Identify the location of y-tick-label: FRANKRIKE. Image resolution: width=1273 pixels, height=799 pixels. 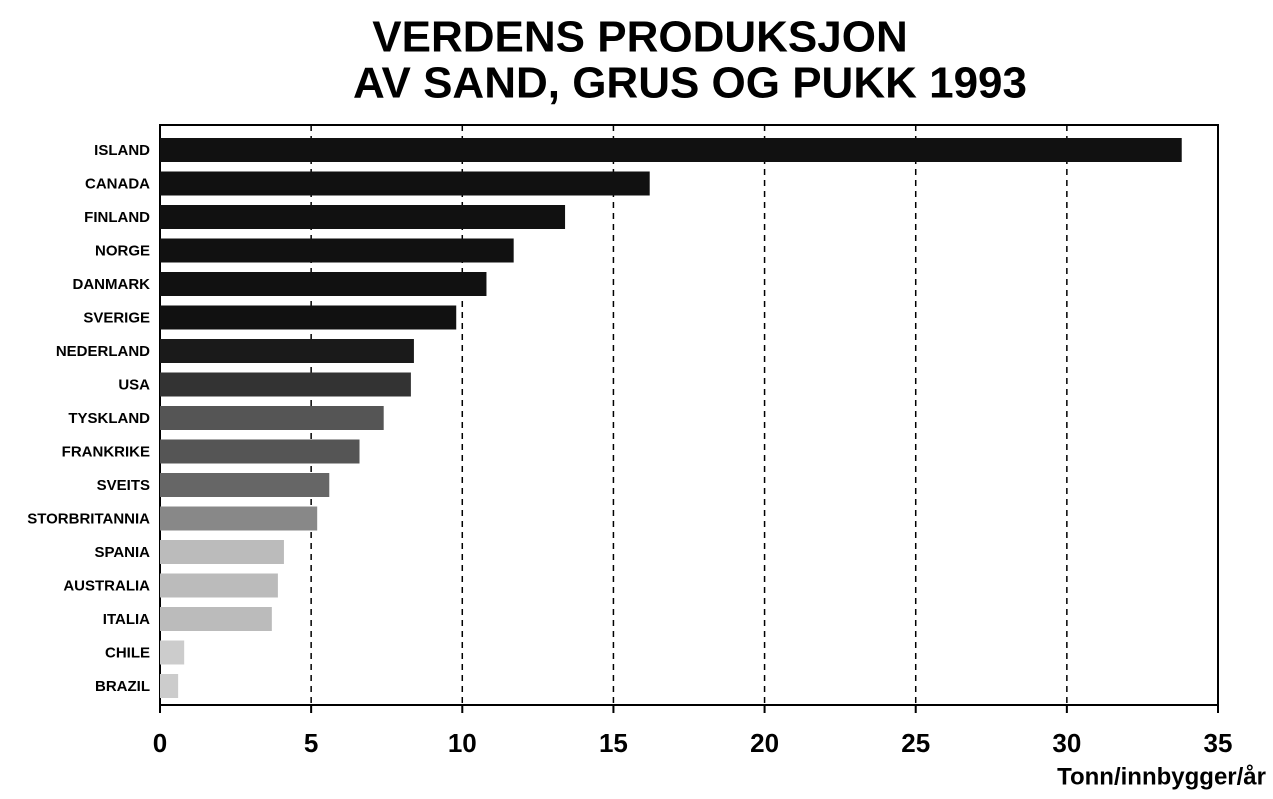
(106, 451).